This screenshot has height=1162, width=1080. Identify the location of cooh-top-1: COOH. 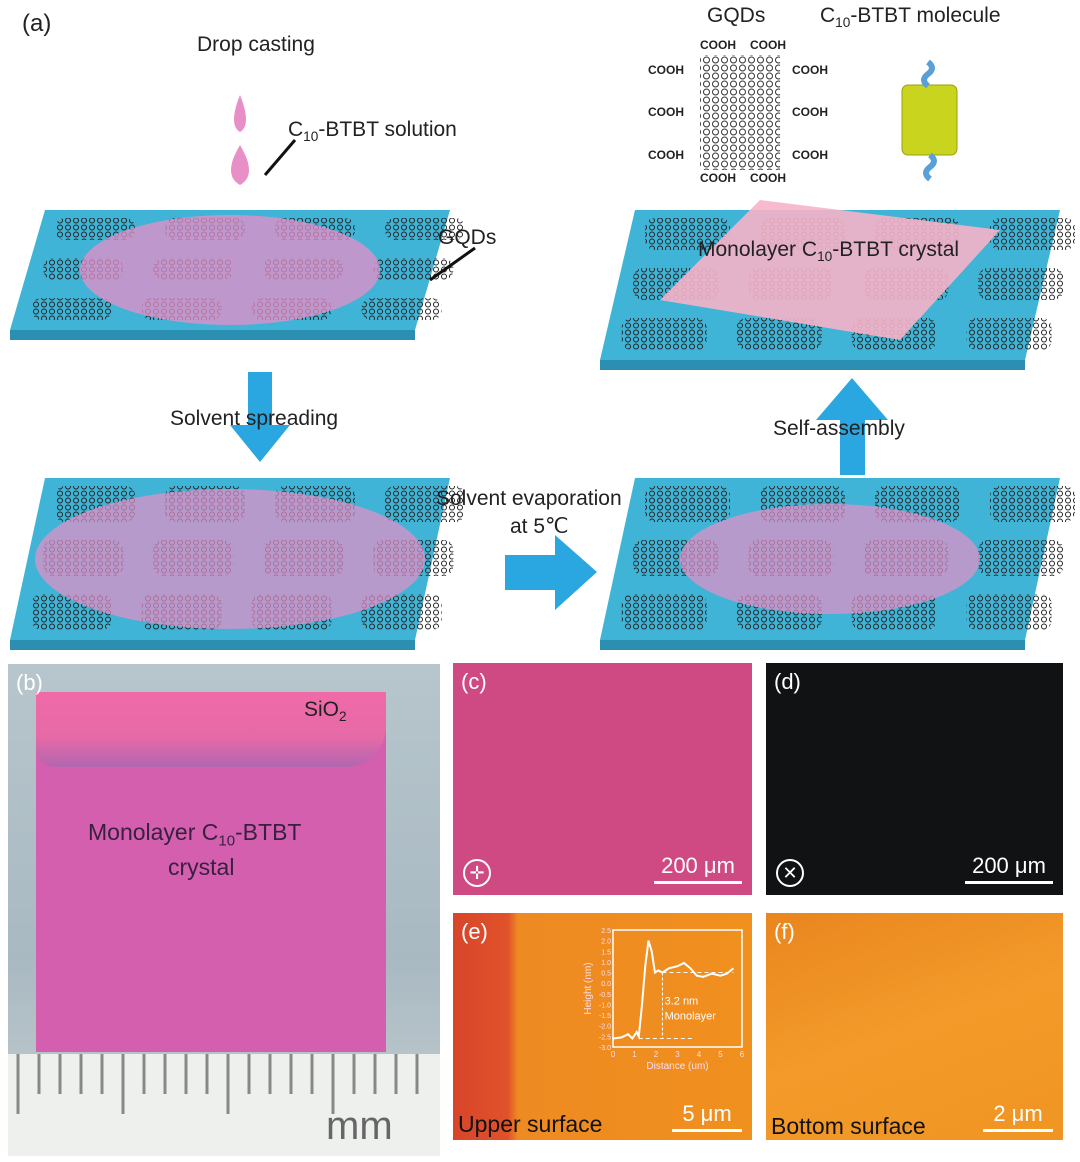
(718, 45).